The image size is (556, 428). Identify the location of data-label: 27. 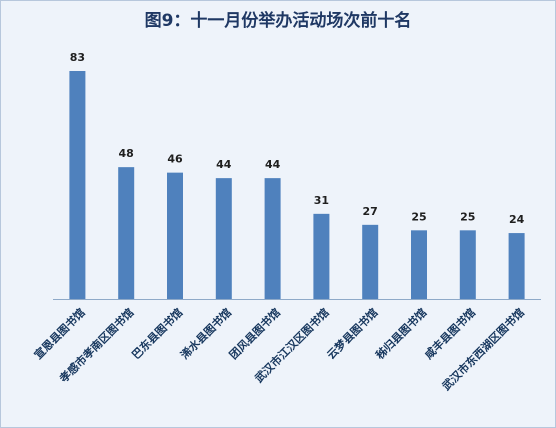
(370, 211).